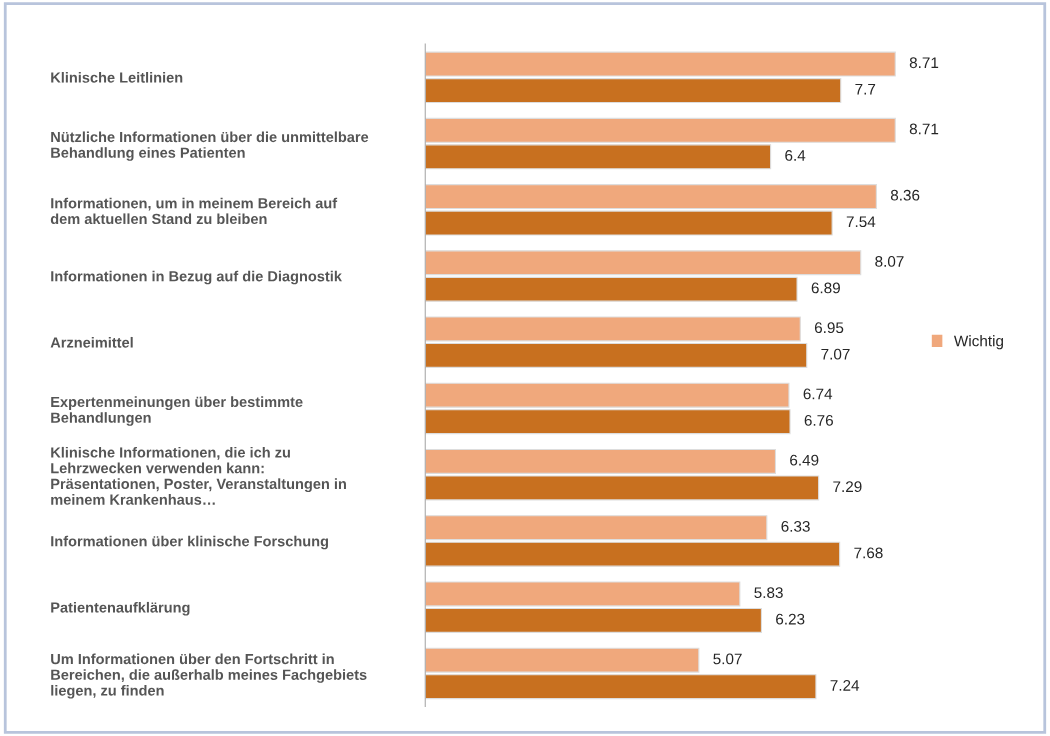  I want to click on data-label: 7.29, so click(847, 487).